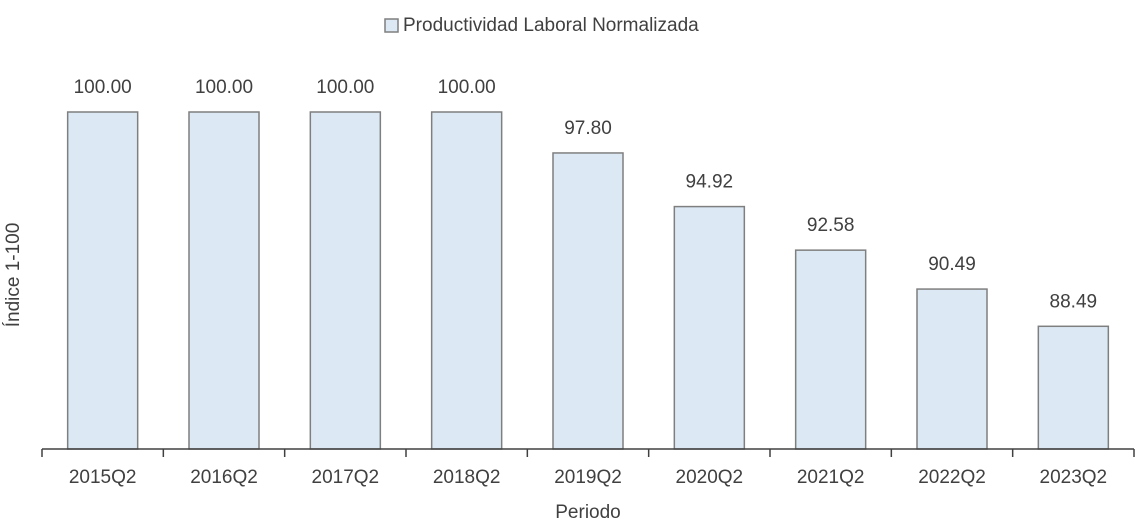  Describe the element at coordinates (346, 477) in the screenshot. I see `x-tick-label: 2017Q2` at that location.